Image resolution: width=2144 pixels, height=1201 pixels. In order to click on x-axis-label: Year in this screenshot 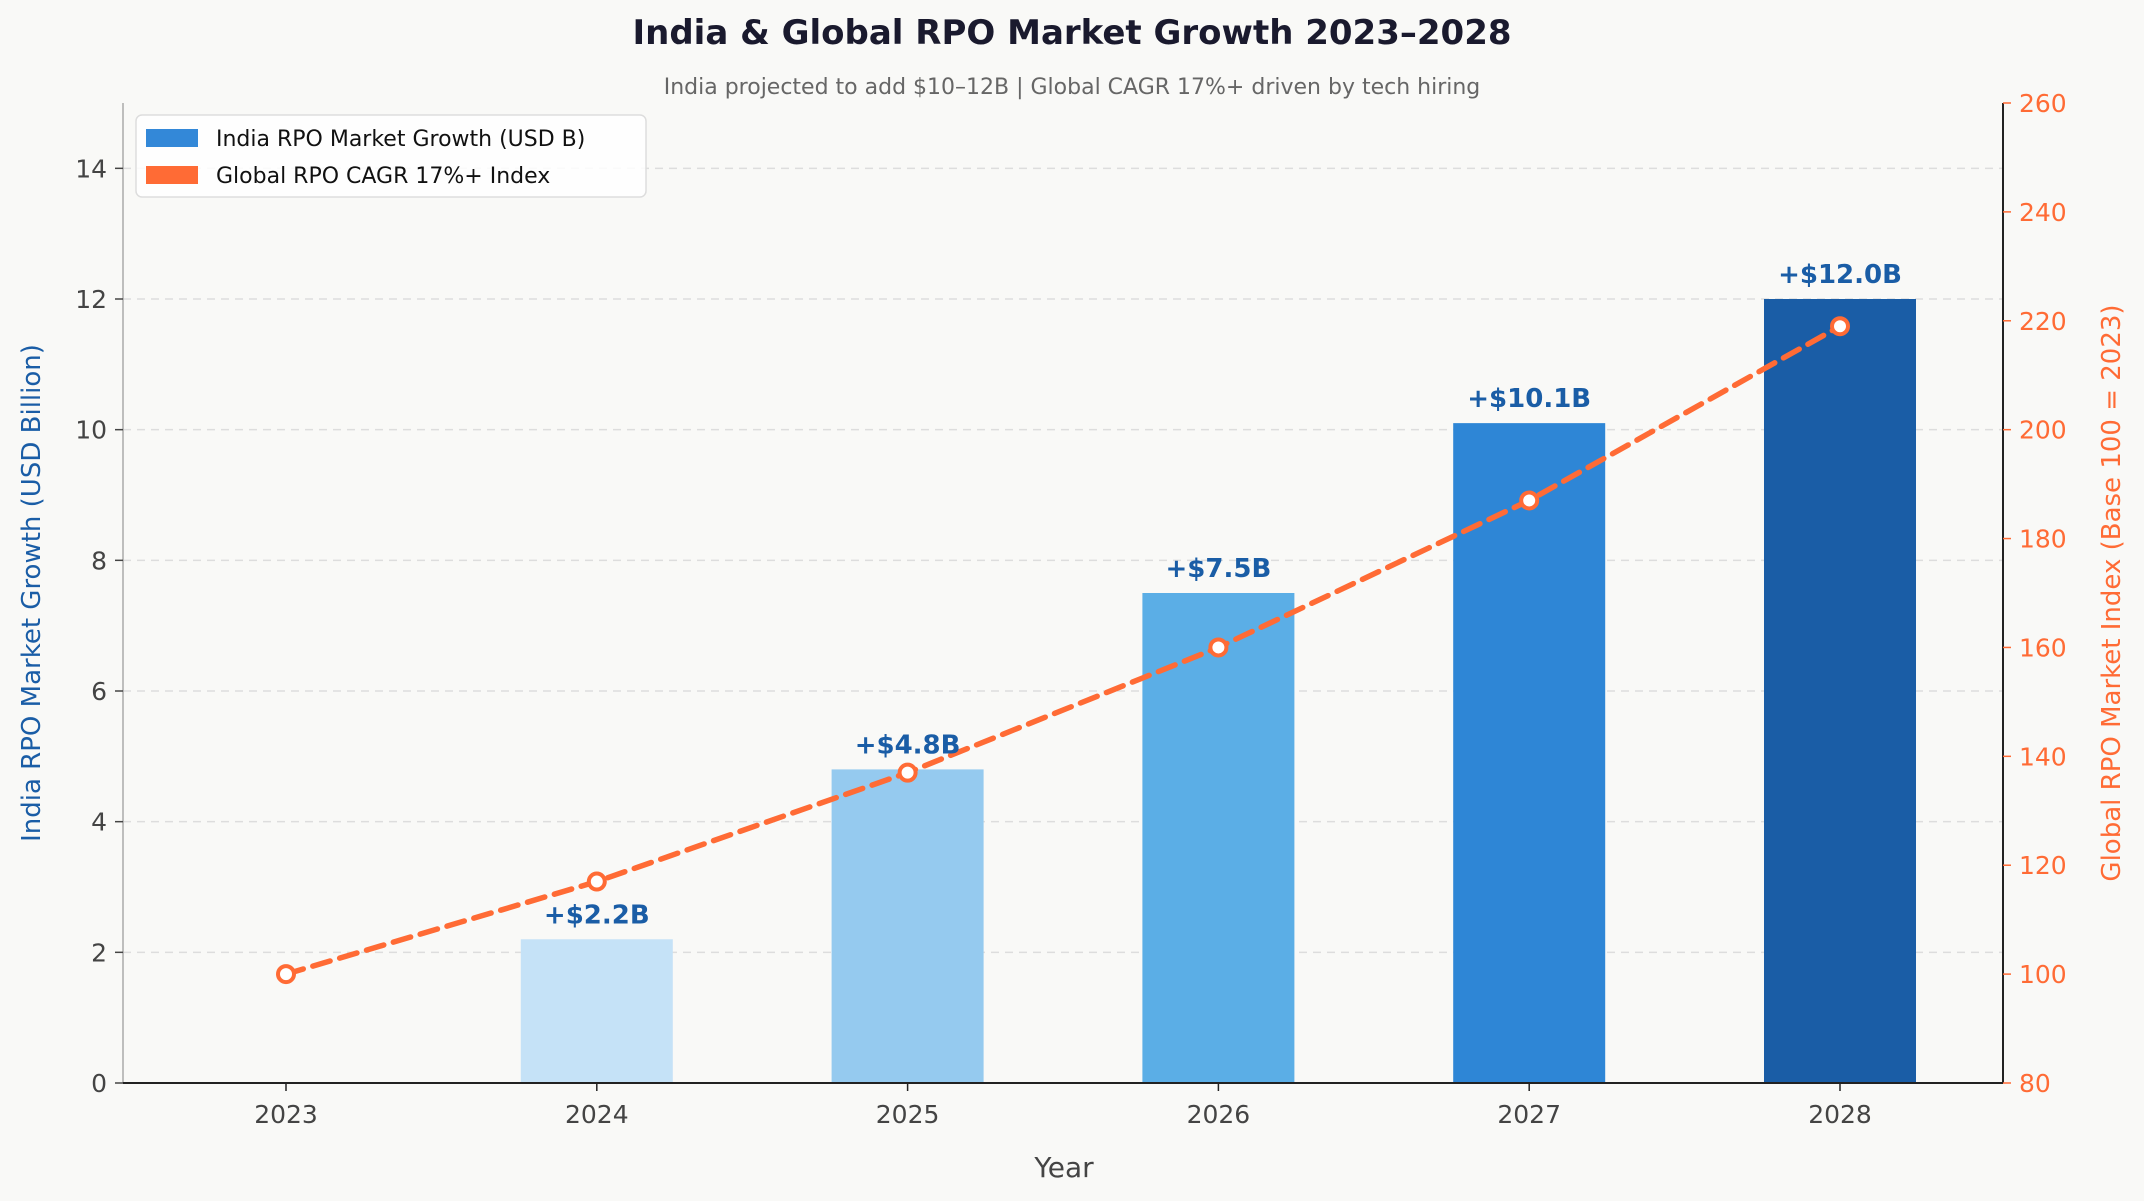, I will do `click(1063, 1167)`.